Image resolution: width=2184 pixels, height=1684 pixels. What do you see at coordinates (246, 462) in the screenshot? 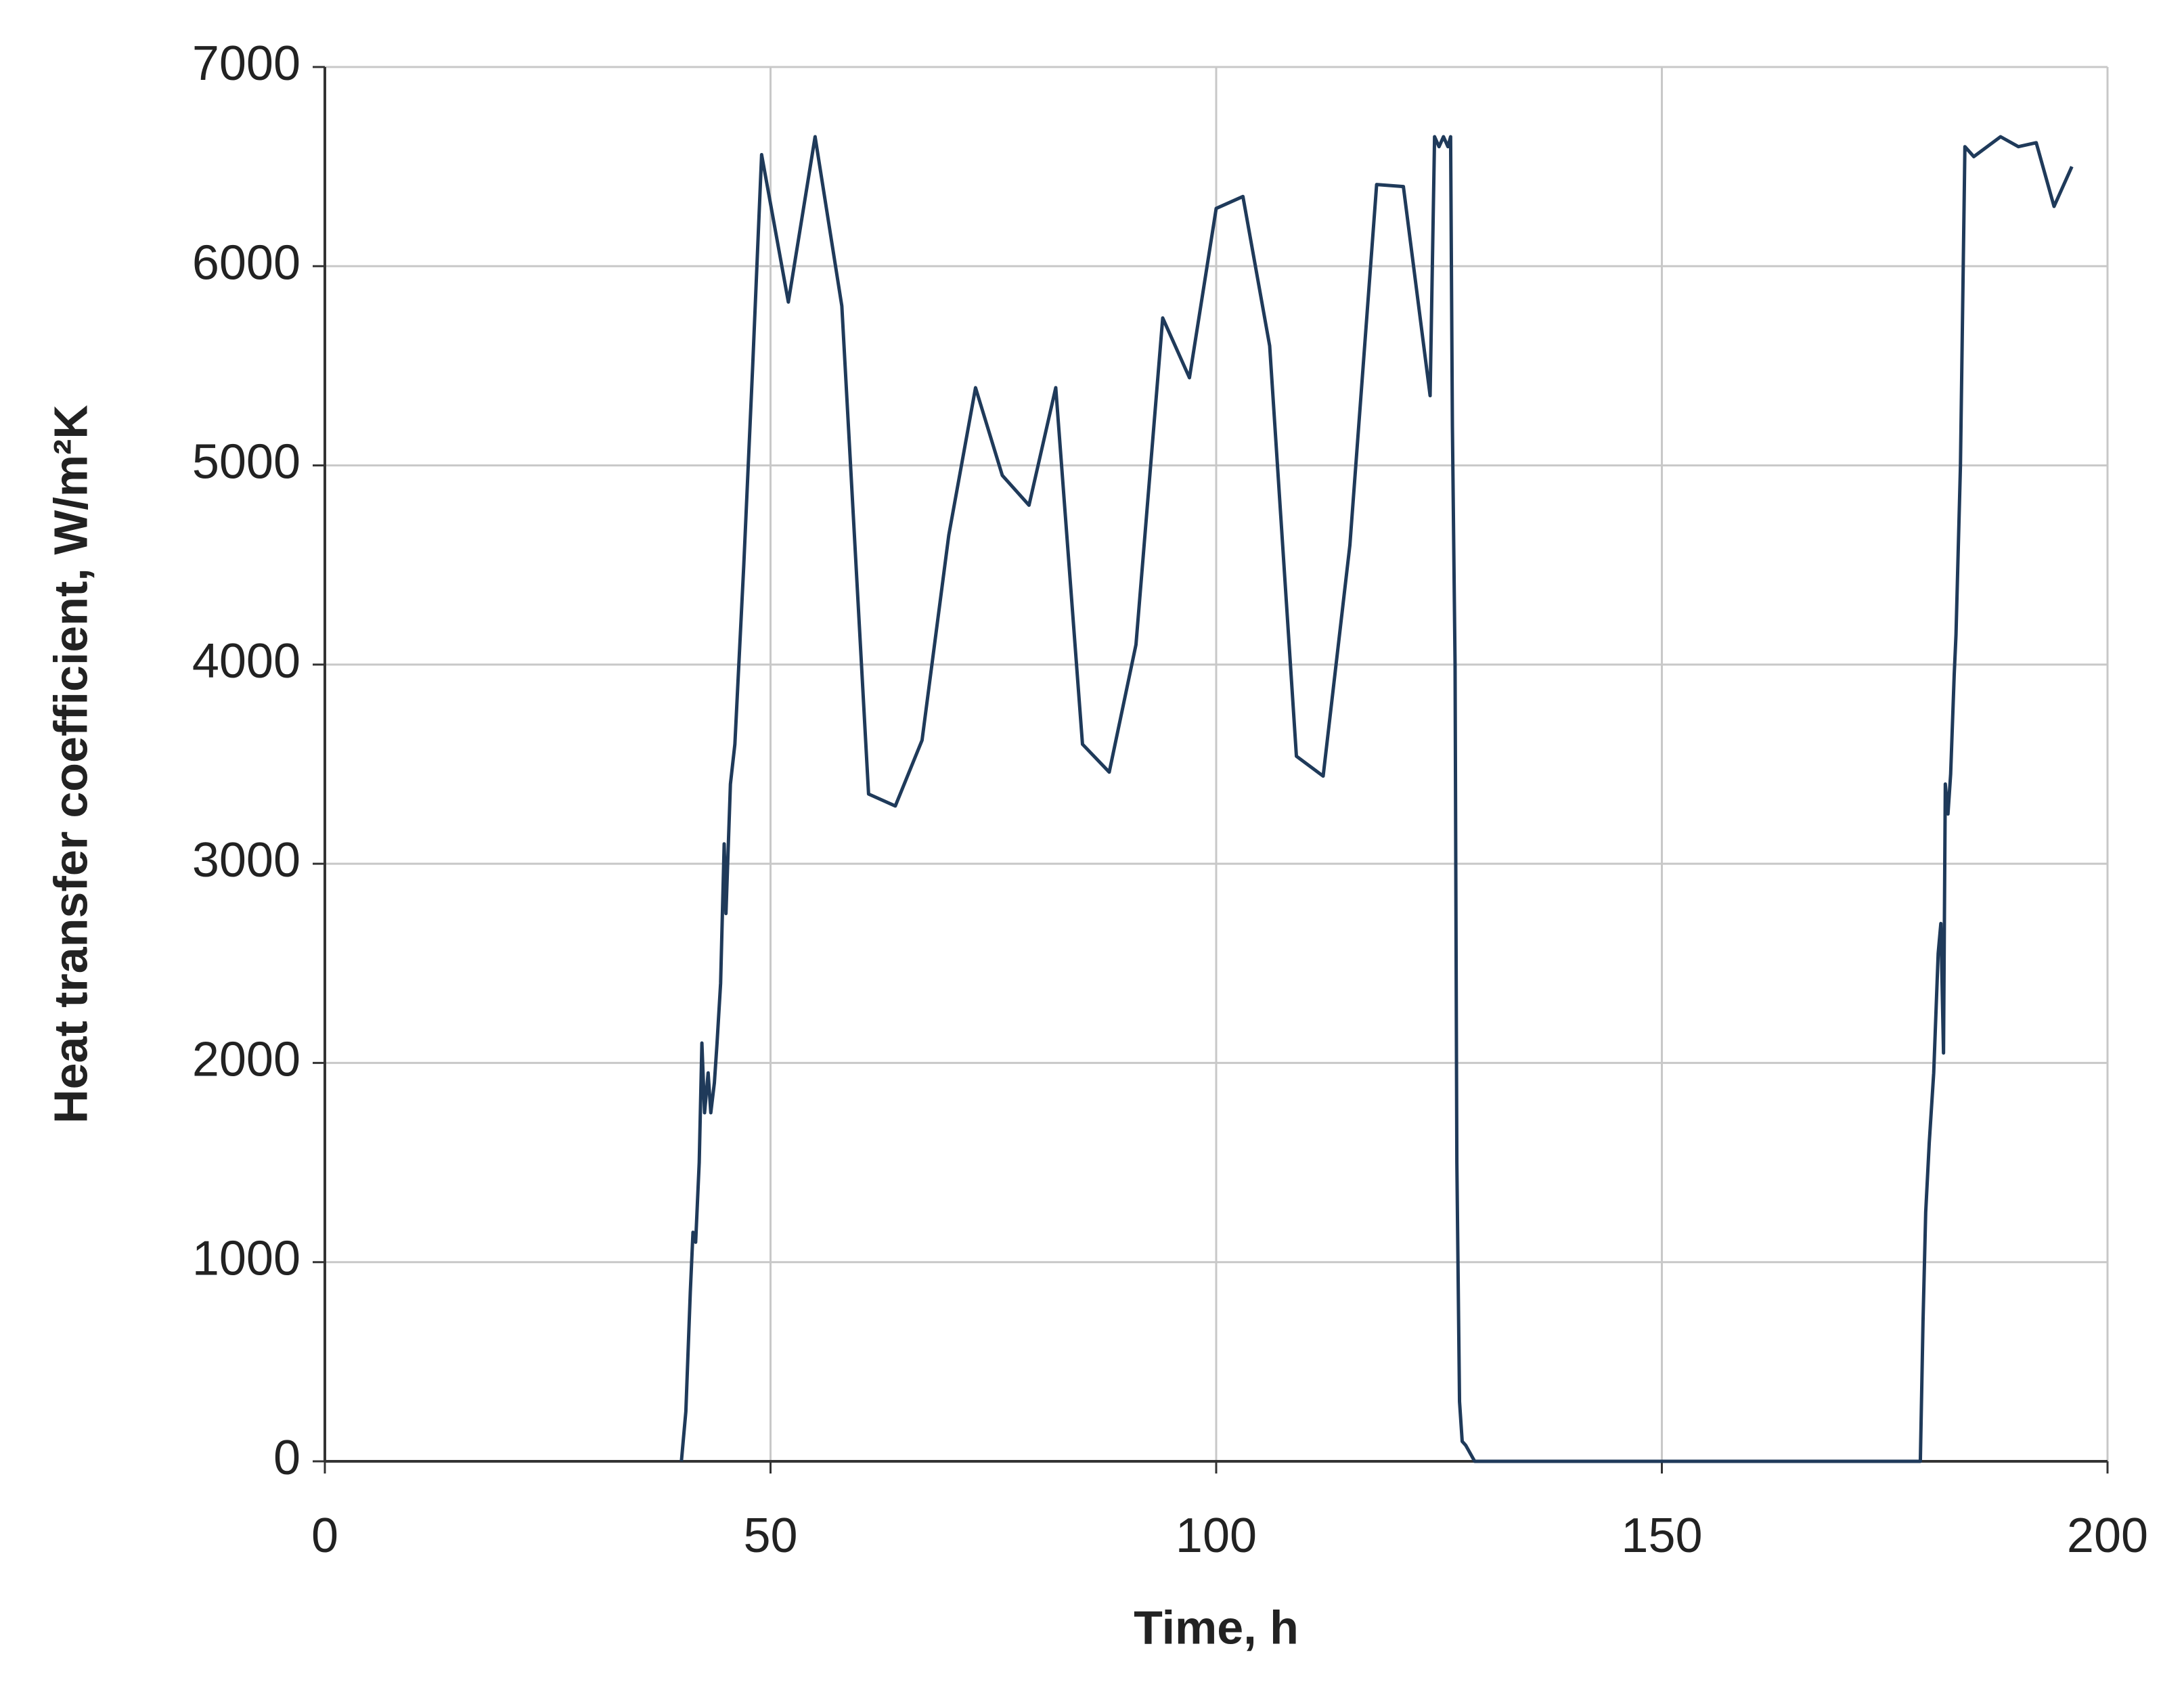
I see `y-tick-label: 5000` at bounding box center [246, 462].